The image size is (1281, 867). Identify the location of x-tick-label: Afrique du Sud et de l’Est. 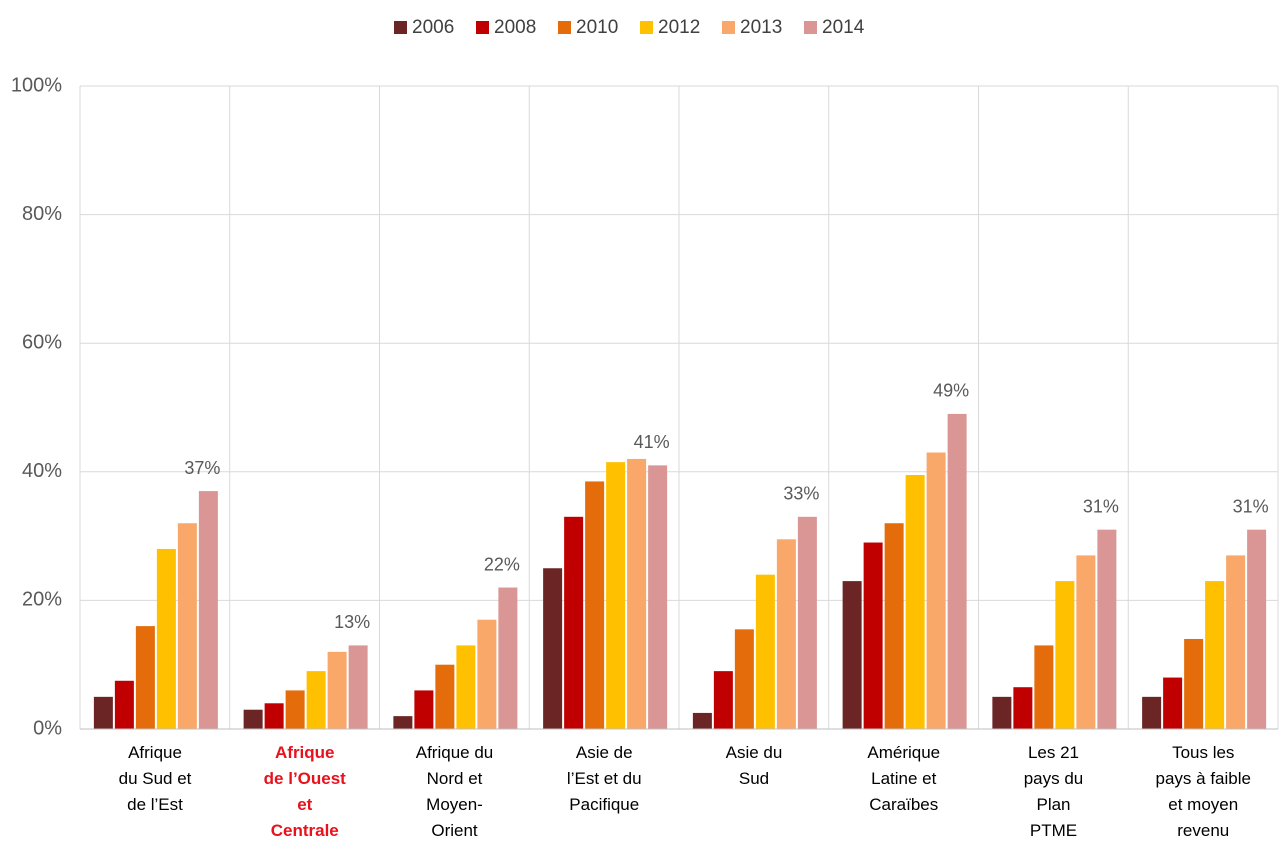
(155, 778).